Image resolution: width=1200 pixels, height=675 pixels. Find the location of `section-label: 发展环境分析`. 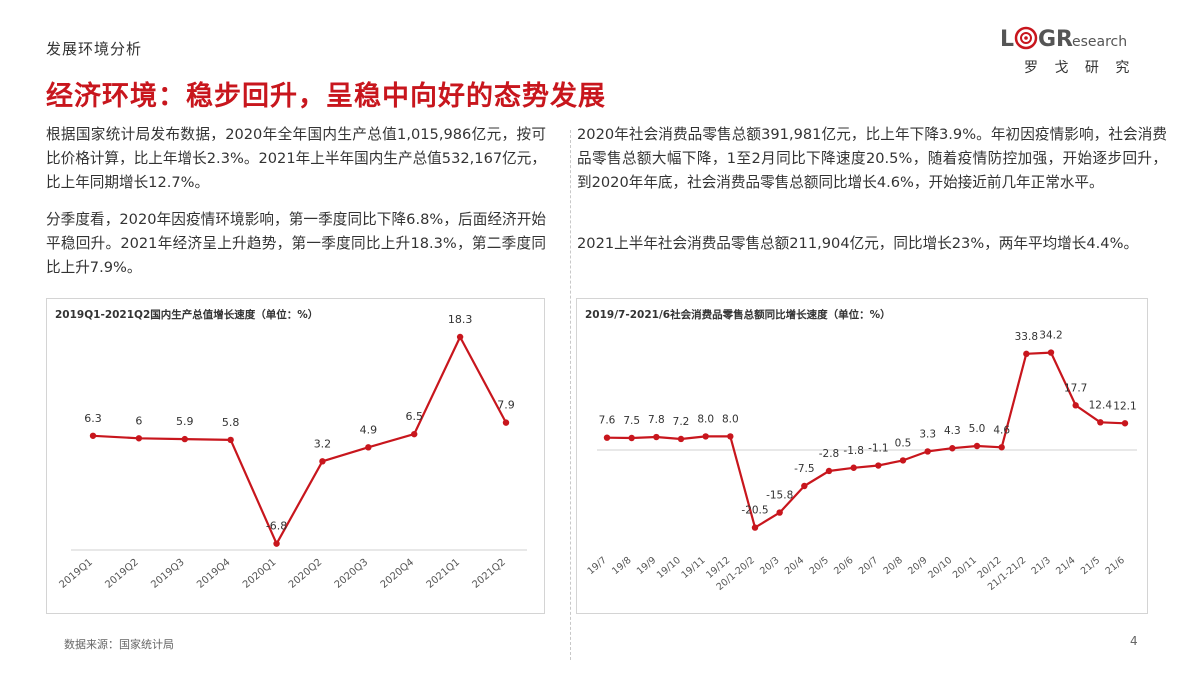

section-label: 发展环境分析 is located at coordinates (94, 49).